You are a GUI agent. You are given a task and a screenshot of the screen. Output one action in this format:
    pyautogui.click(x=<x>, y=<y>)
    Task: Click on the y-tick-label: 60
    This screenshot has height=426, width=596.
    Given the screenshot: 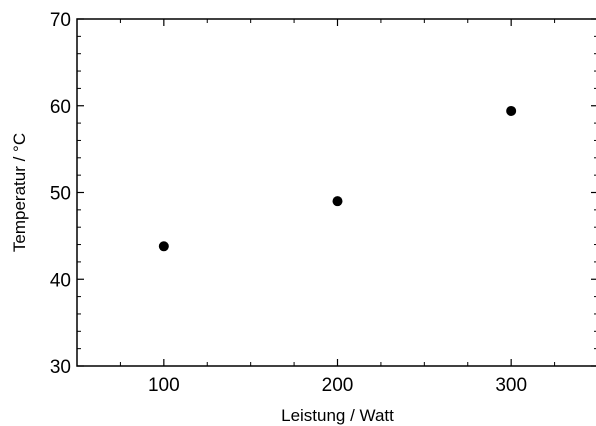 What is the action you would take?
    pyautogui.click(x=60, y=107)
    